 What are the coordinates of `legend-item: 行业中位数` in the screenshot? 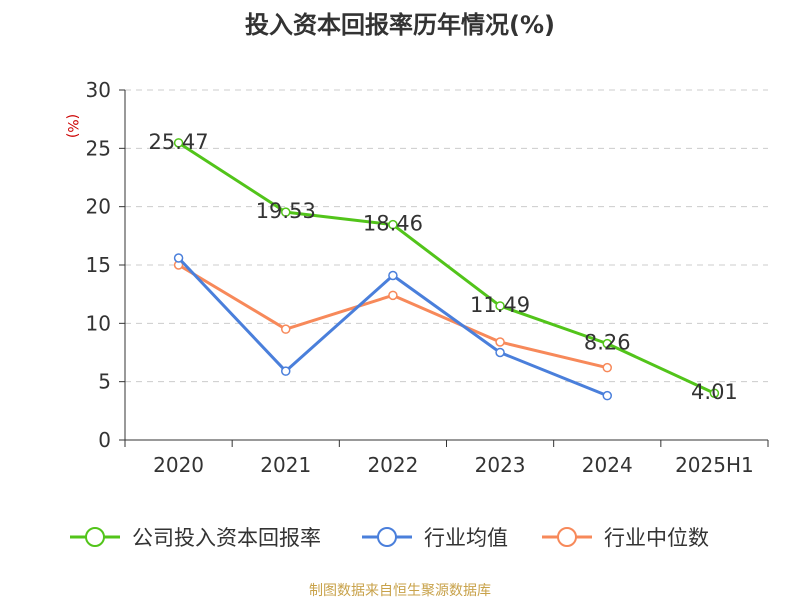 It's located at (625, 538).